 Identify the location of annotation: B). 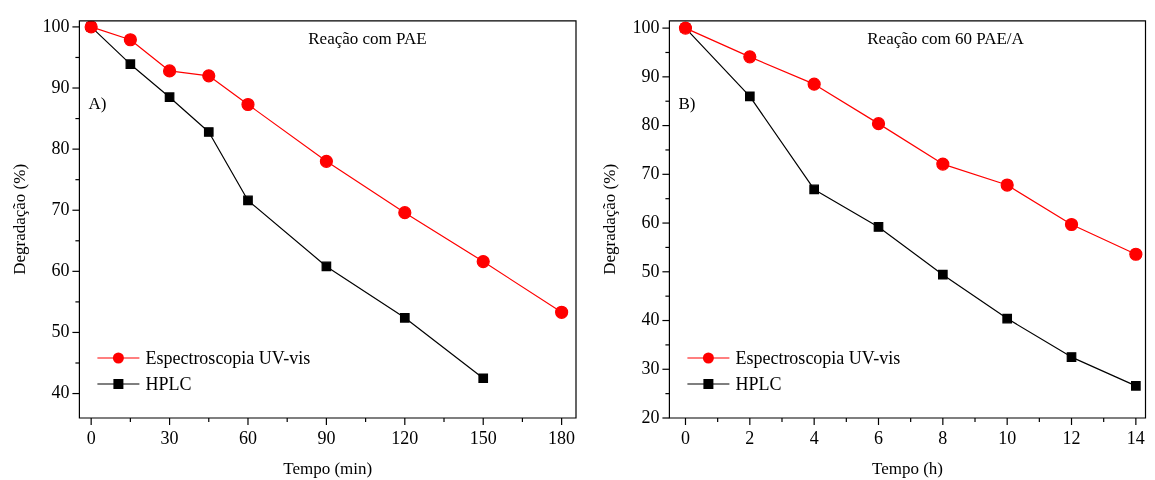
(687, 103).